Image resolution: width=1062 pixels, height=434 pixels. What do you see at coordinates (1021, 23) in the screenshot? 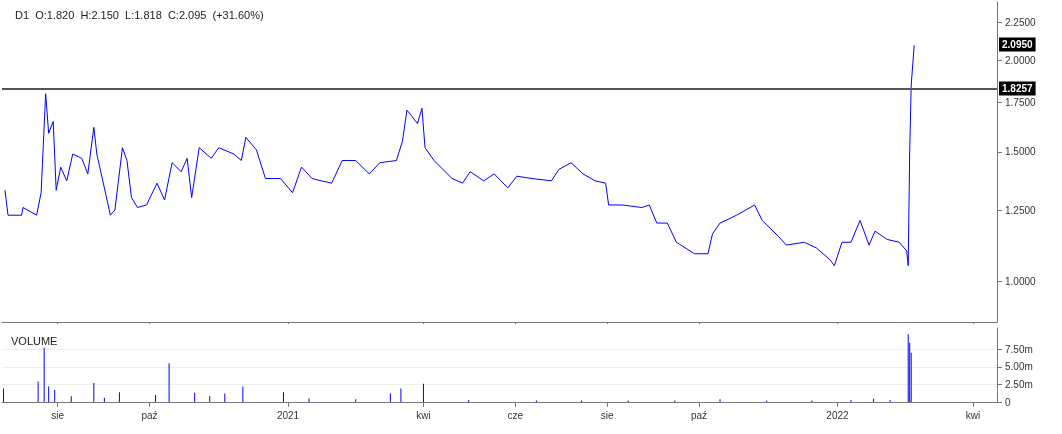
I see `y-tick-label: 2.2500` at bounding box center [1021, 23].